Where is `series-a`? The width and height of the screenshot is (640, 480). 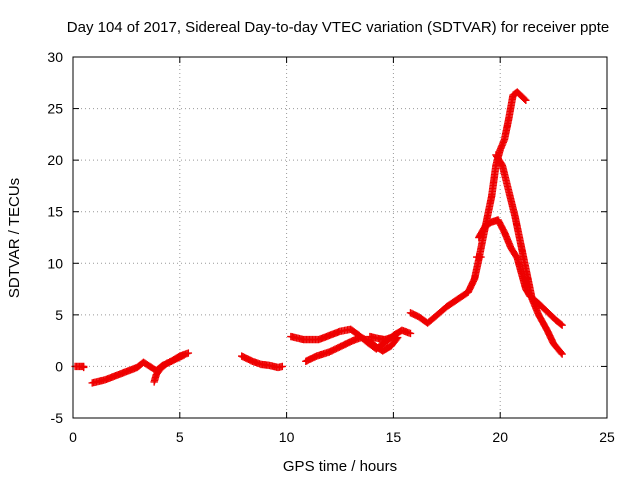
series-a is located at coordinates (79, 367).